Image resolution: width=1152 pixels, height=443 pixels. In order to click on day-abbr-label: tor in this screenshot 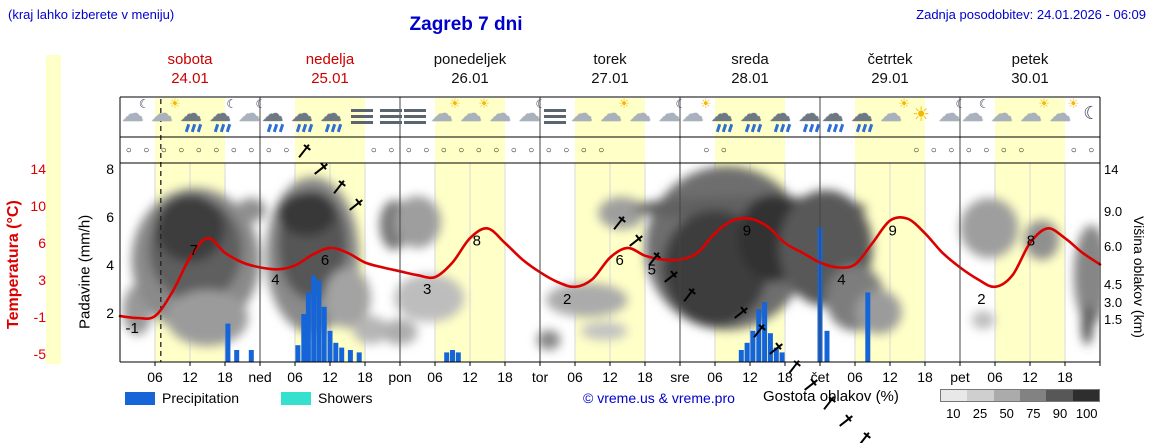, I will do `click(540, 377)`.